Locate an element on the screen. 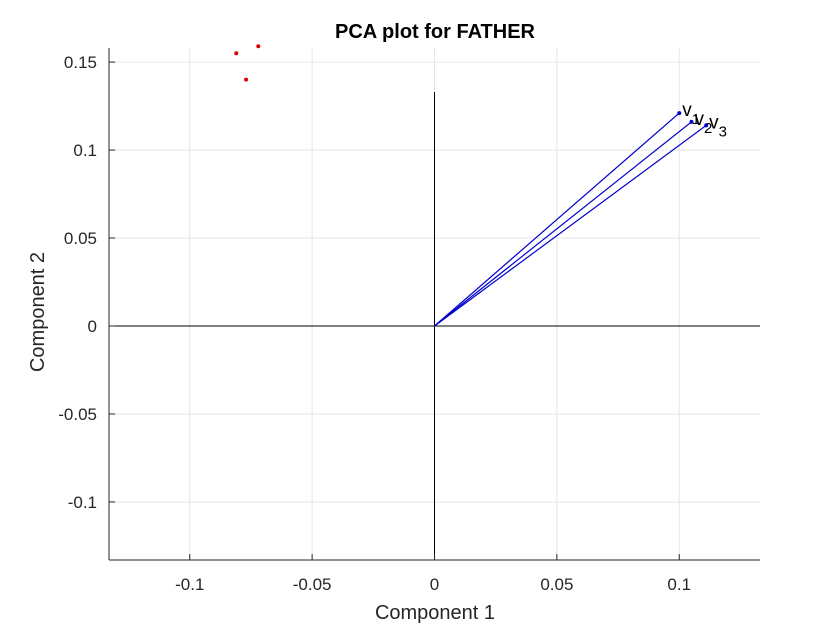 This screenshot has height=635, width=840. x-tick-label: 0.05 is located at coordinates (556, 584).